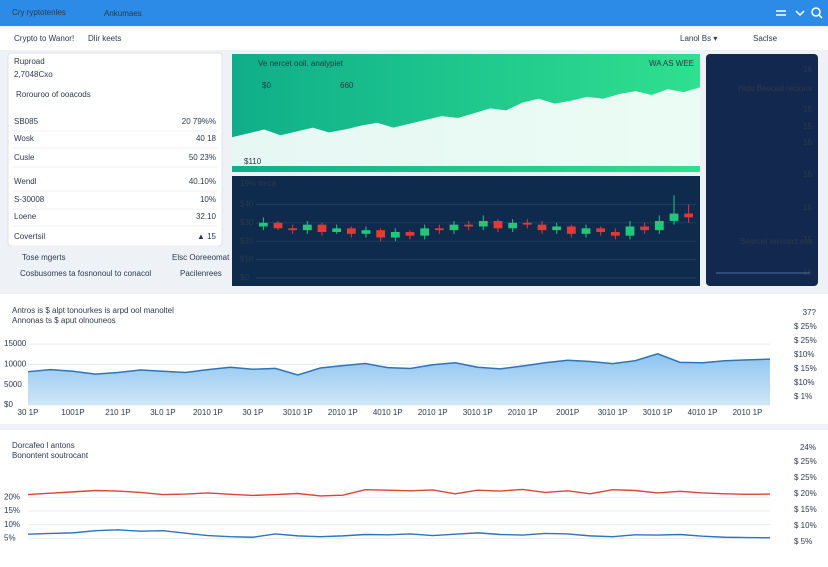 This screenshot has height=567, width=828. What do you see at coordinates (266, 85) in the screenshot?
I see `stat: $0` at bounding box center [266, 85].